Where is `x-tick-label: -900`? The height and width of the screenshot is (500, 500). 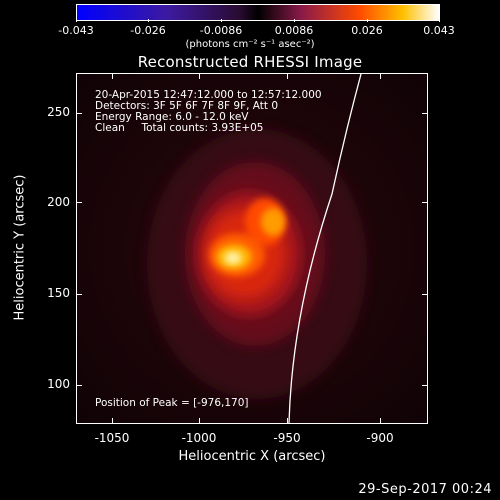
x-tick-label: -900 is located at coordinates (380, 438).